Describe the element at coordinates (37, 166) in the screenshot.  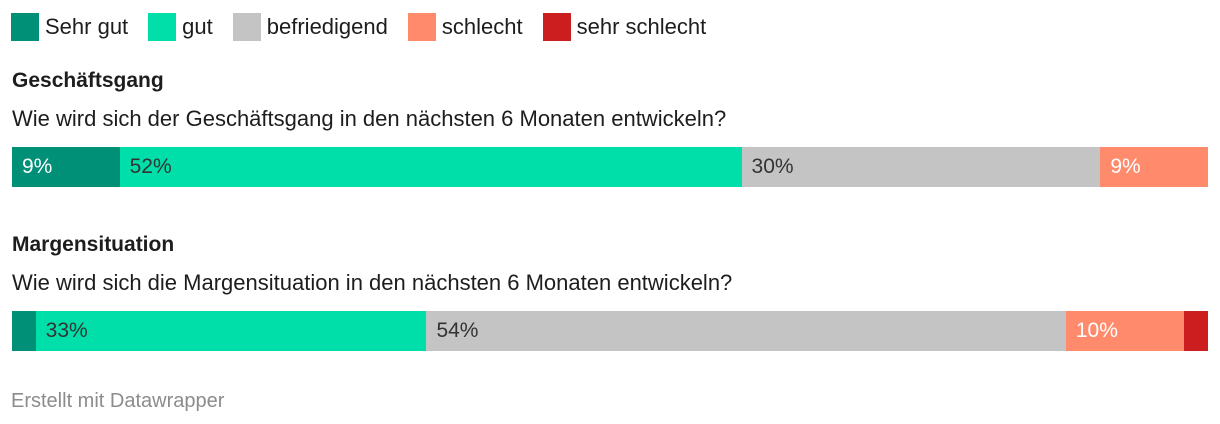
I see `data-label-sehr-gut: 9%` at that location.